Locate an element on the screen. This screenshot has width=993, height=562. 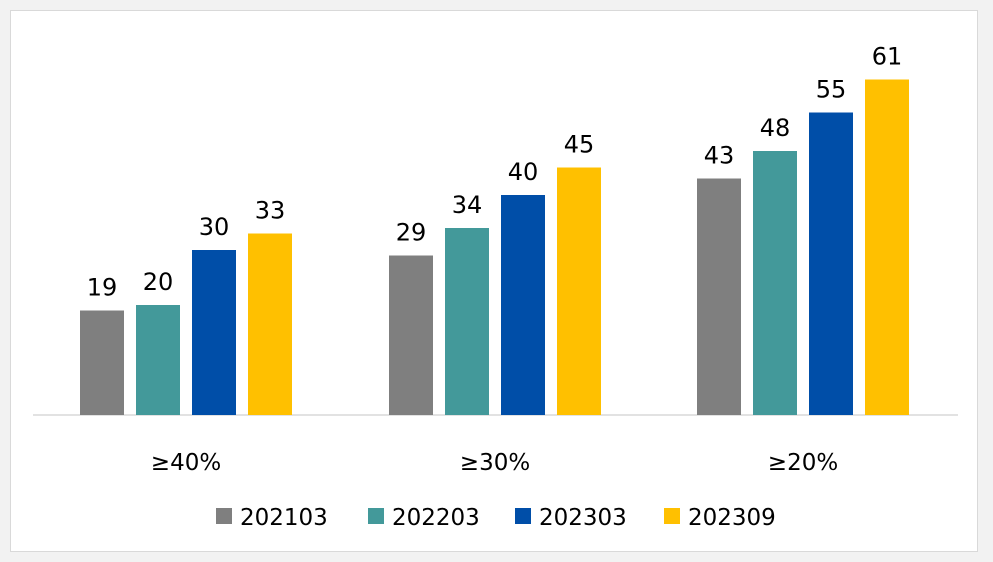
category-label-0: ≥40% is located at coordinates (186, 463).